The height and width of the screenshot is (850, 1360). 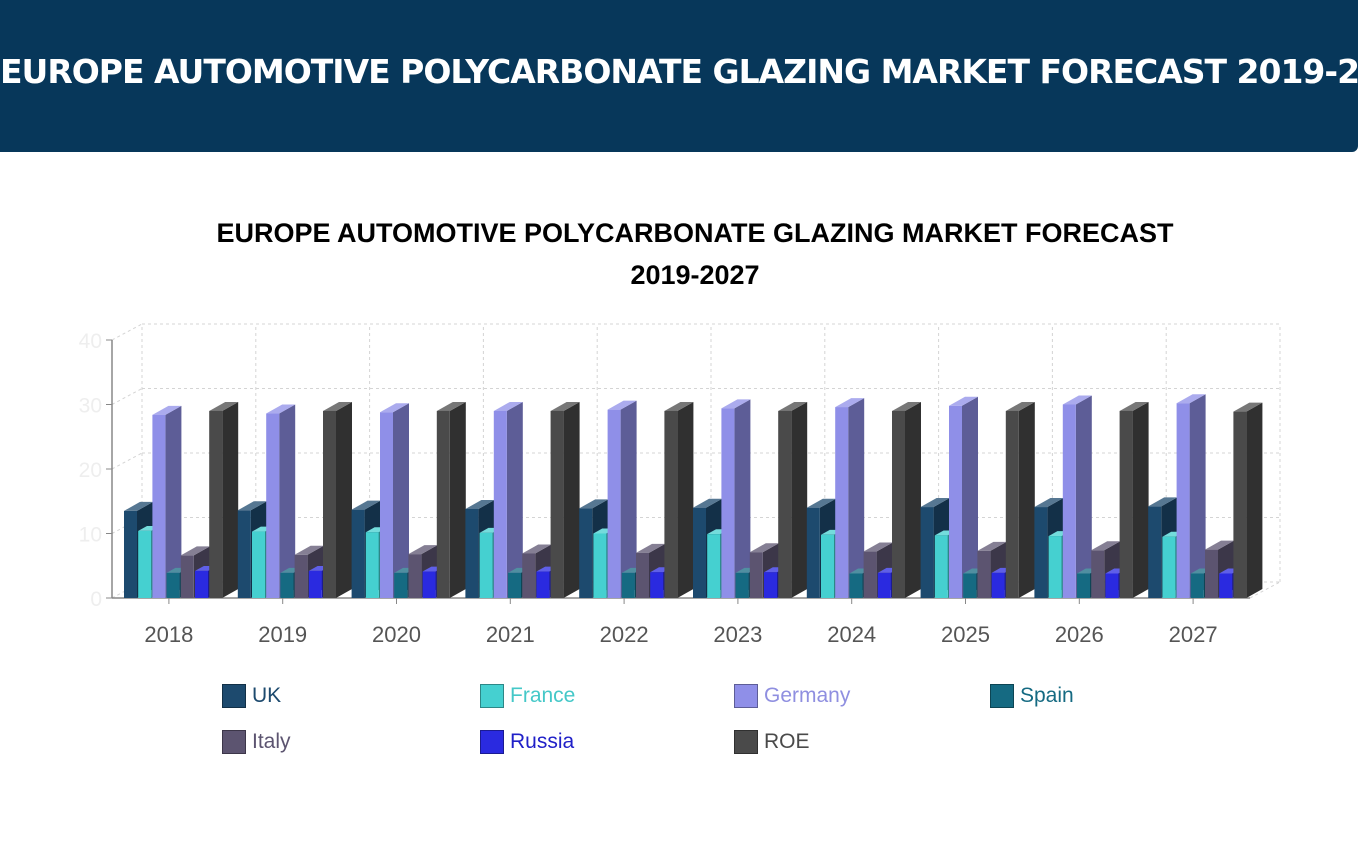 What do you see at coordinates (224, 499) in the screenshot?
I see `bar-roe-2018` at bounding box center [224, 499].